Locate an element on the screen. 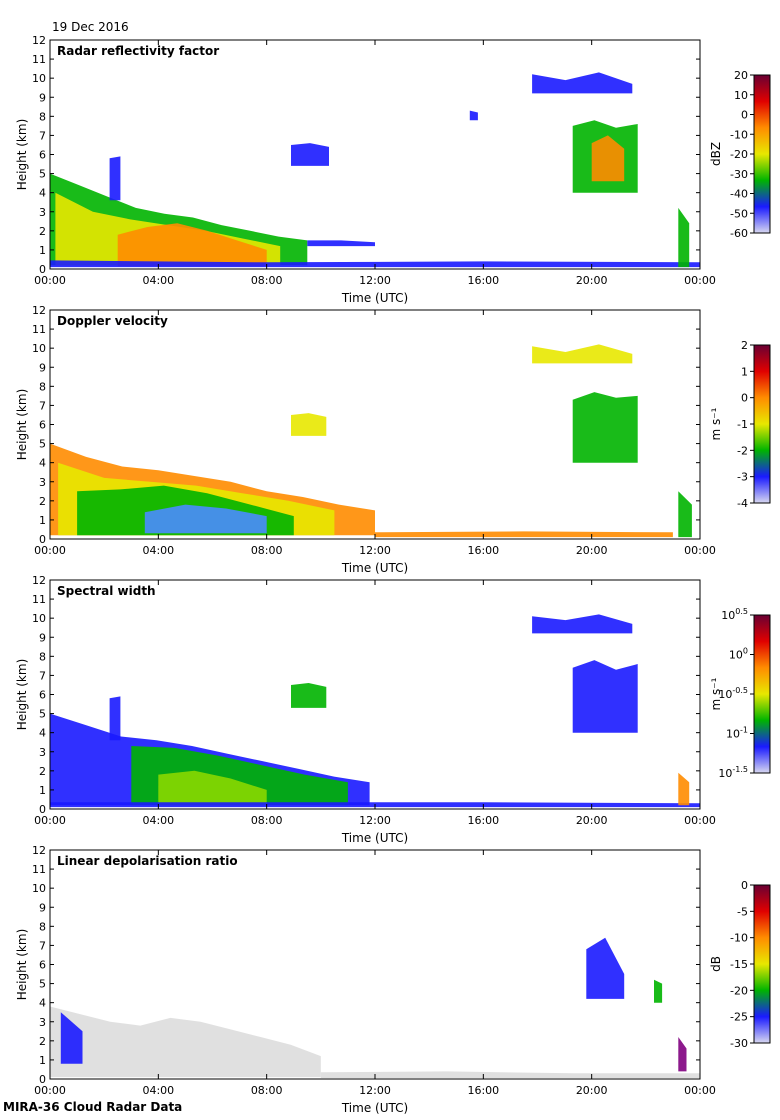 The width and height of the screenshot is (780, 1120). colorbar-tick-label: -30 is located at coordinates (739, 1043).